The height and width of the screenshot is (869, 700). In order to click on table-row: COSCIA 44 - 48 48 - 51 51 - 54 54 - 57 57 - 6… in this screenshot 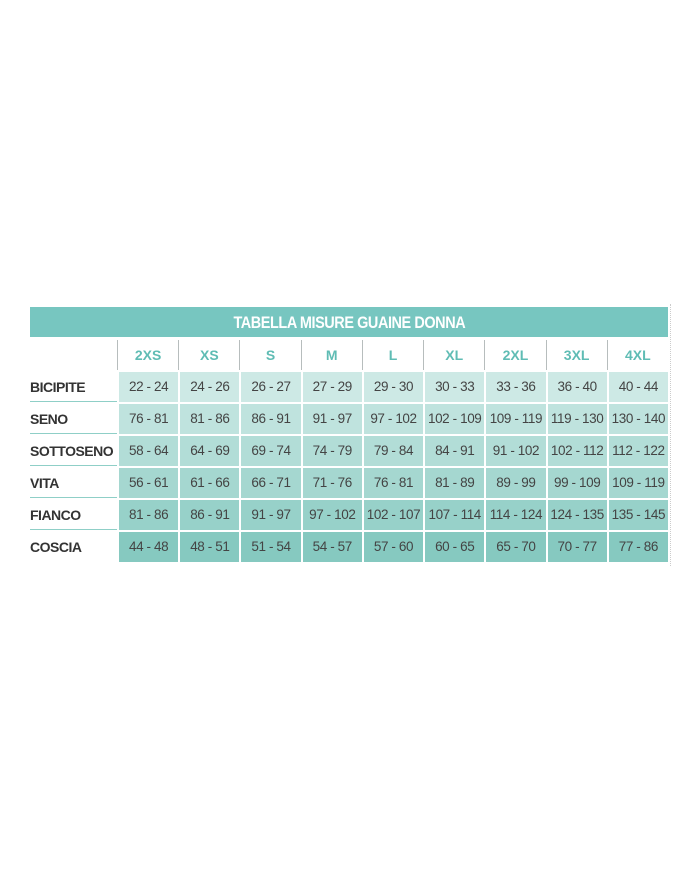, I will do `click(349, 547)`.